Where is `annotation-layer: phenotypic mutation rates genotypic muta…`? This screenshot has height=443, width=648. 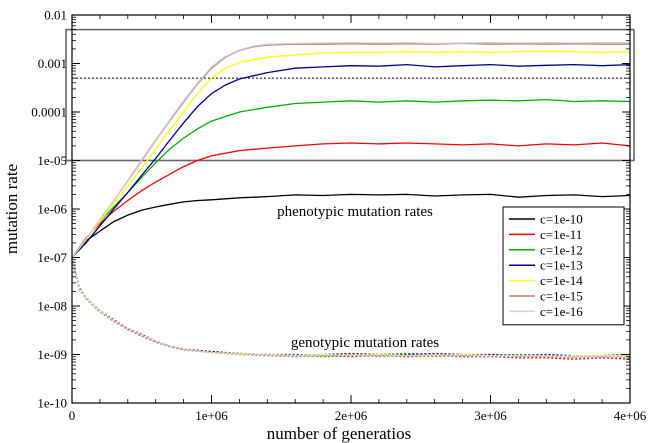 annotation-layer: phenotypic mutation rates genotypic muta… is located at coordinates (358, 277).